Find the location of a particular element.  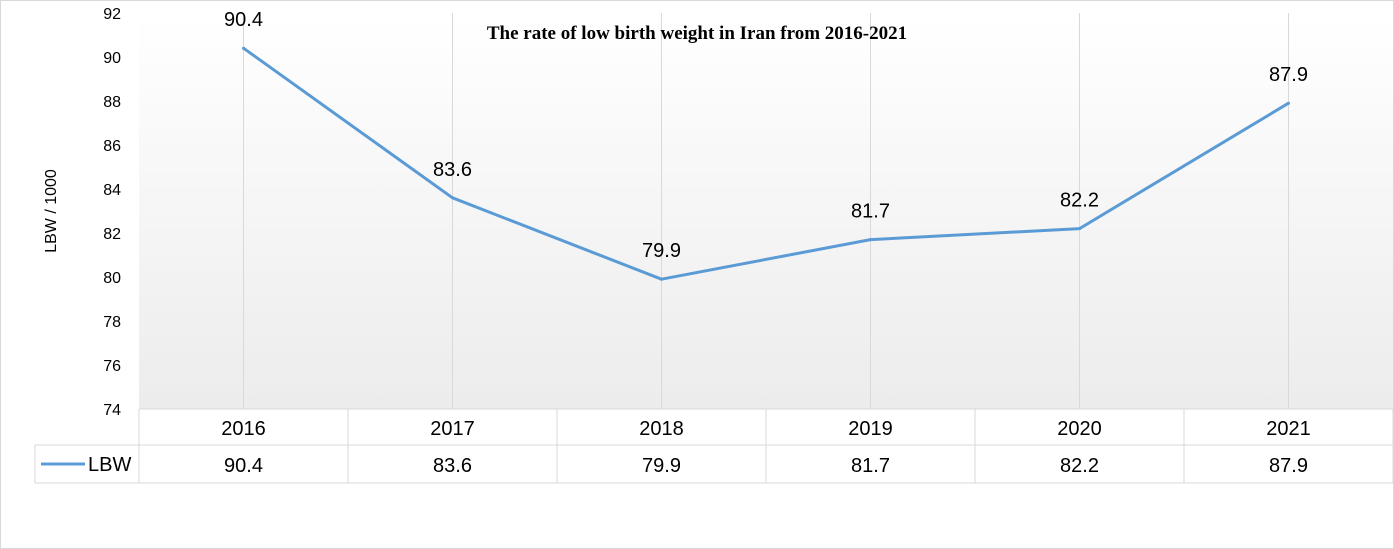

y-axis-label: LBW / 1000 is located at coordinates (51, 211).